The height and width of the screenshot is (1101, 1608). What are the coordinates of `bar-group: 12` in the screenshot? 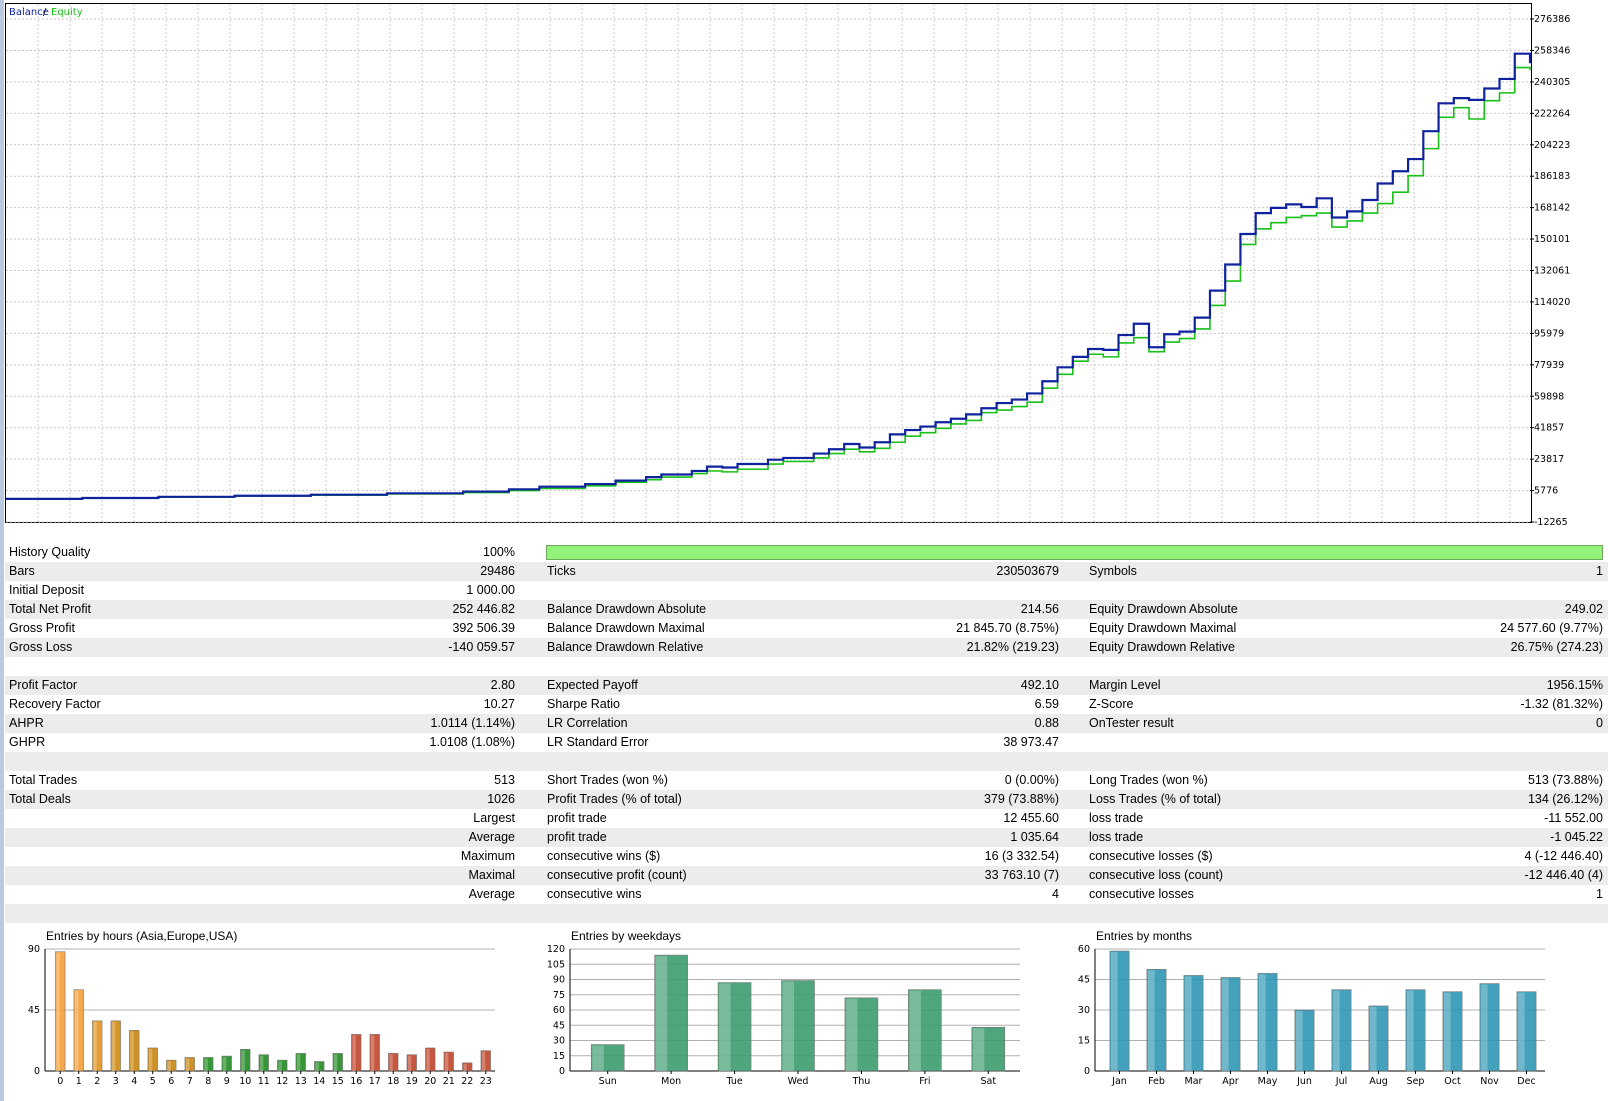 It's located at (282, 1073).